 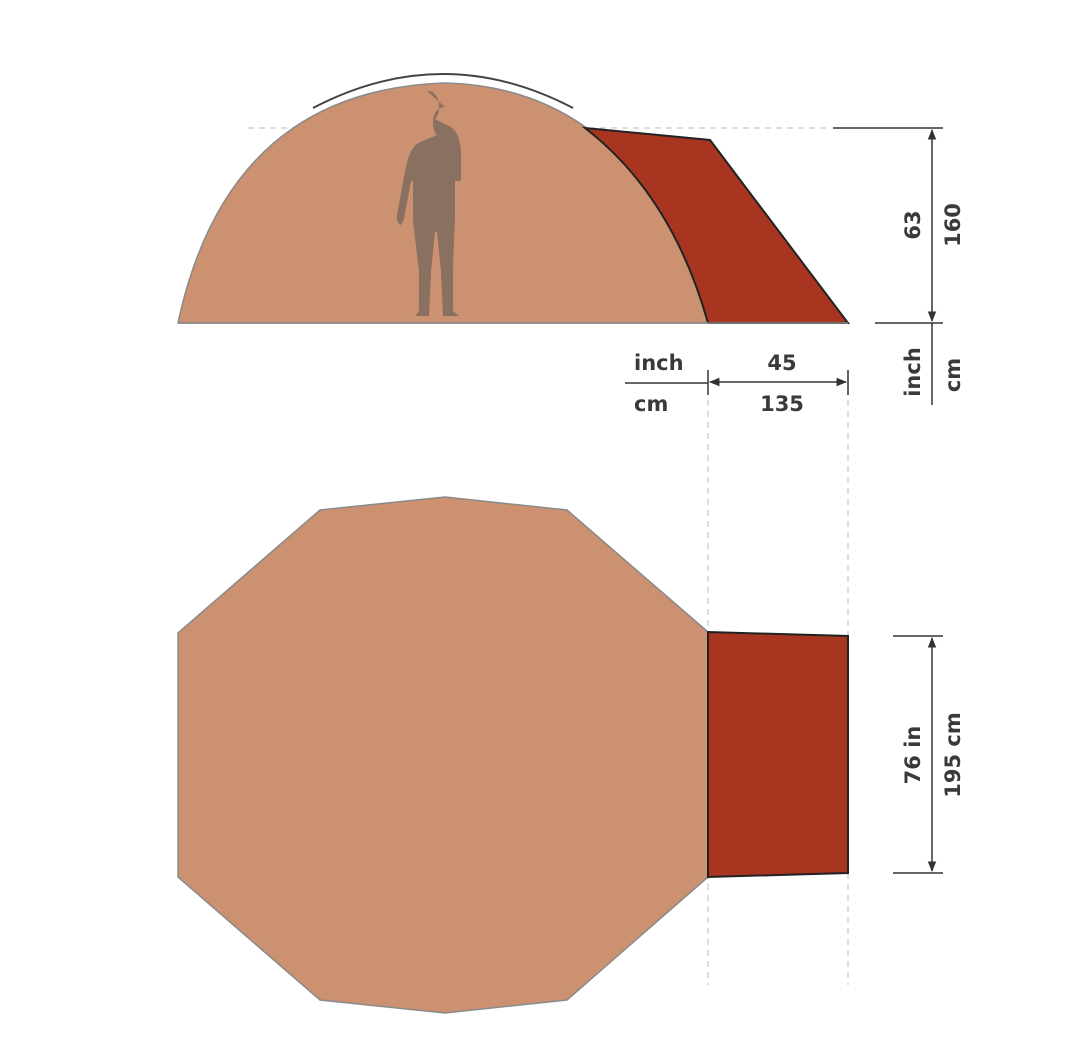 What do you see at coordinates (913, 372) in the screenshot?
I see `height-unit-inch: inch` at bounding box center [913, 372].